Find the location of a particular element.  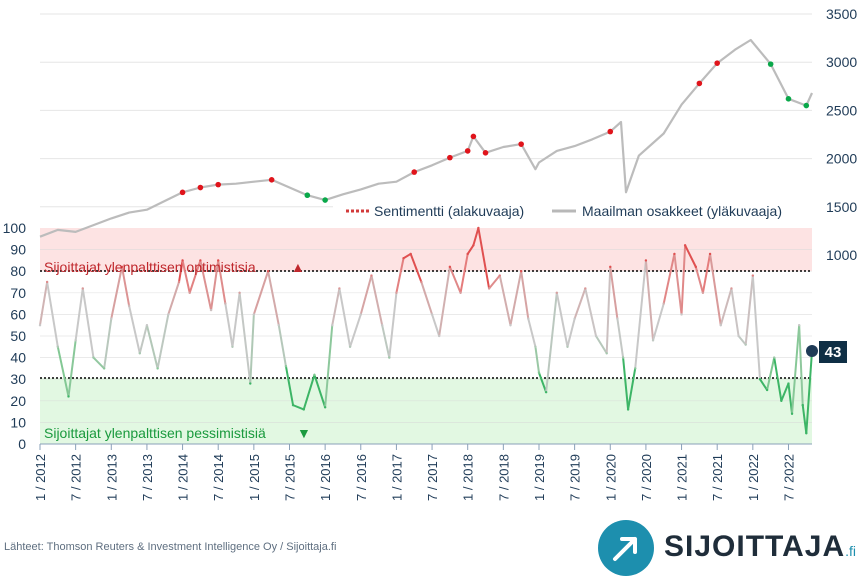

x-tick-label: 7 / 2015 is located at coordinates (289, 477).